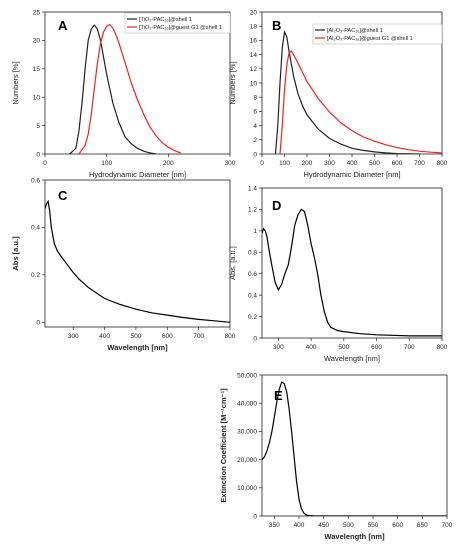 The image size is (458, 550). Describe the element at coordinates (373, 525) in the screenshot. I see `x-tick-label: 550` at that location.